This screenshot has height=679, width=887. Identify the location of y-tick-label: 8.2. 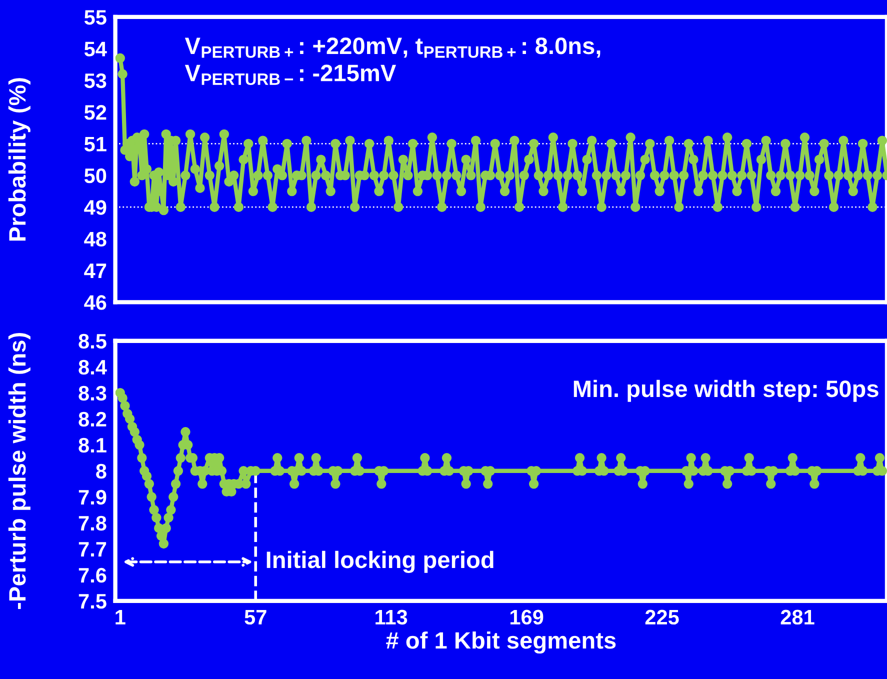
(92, 419).